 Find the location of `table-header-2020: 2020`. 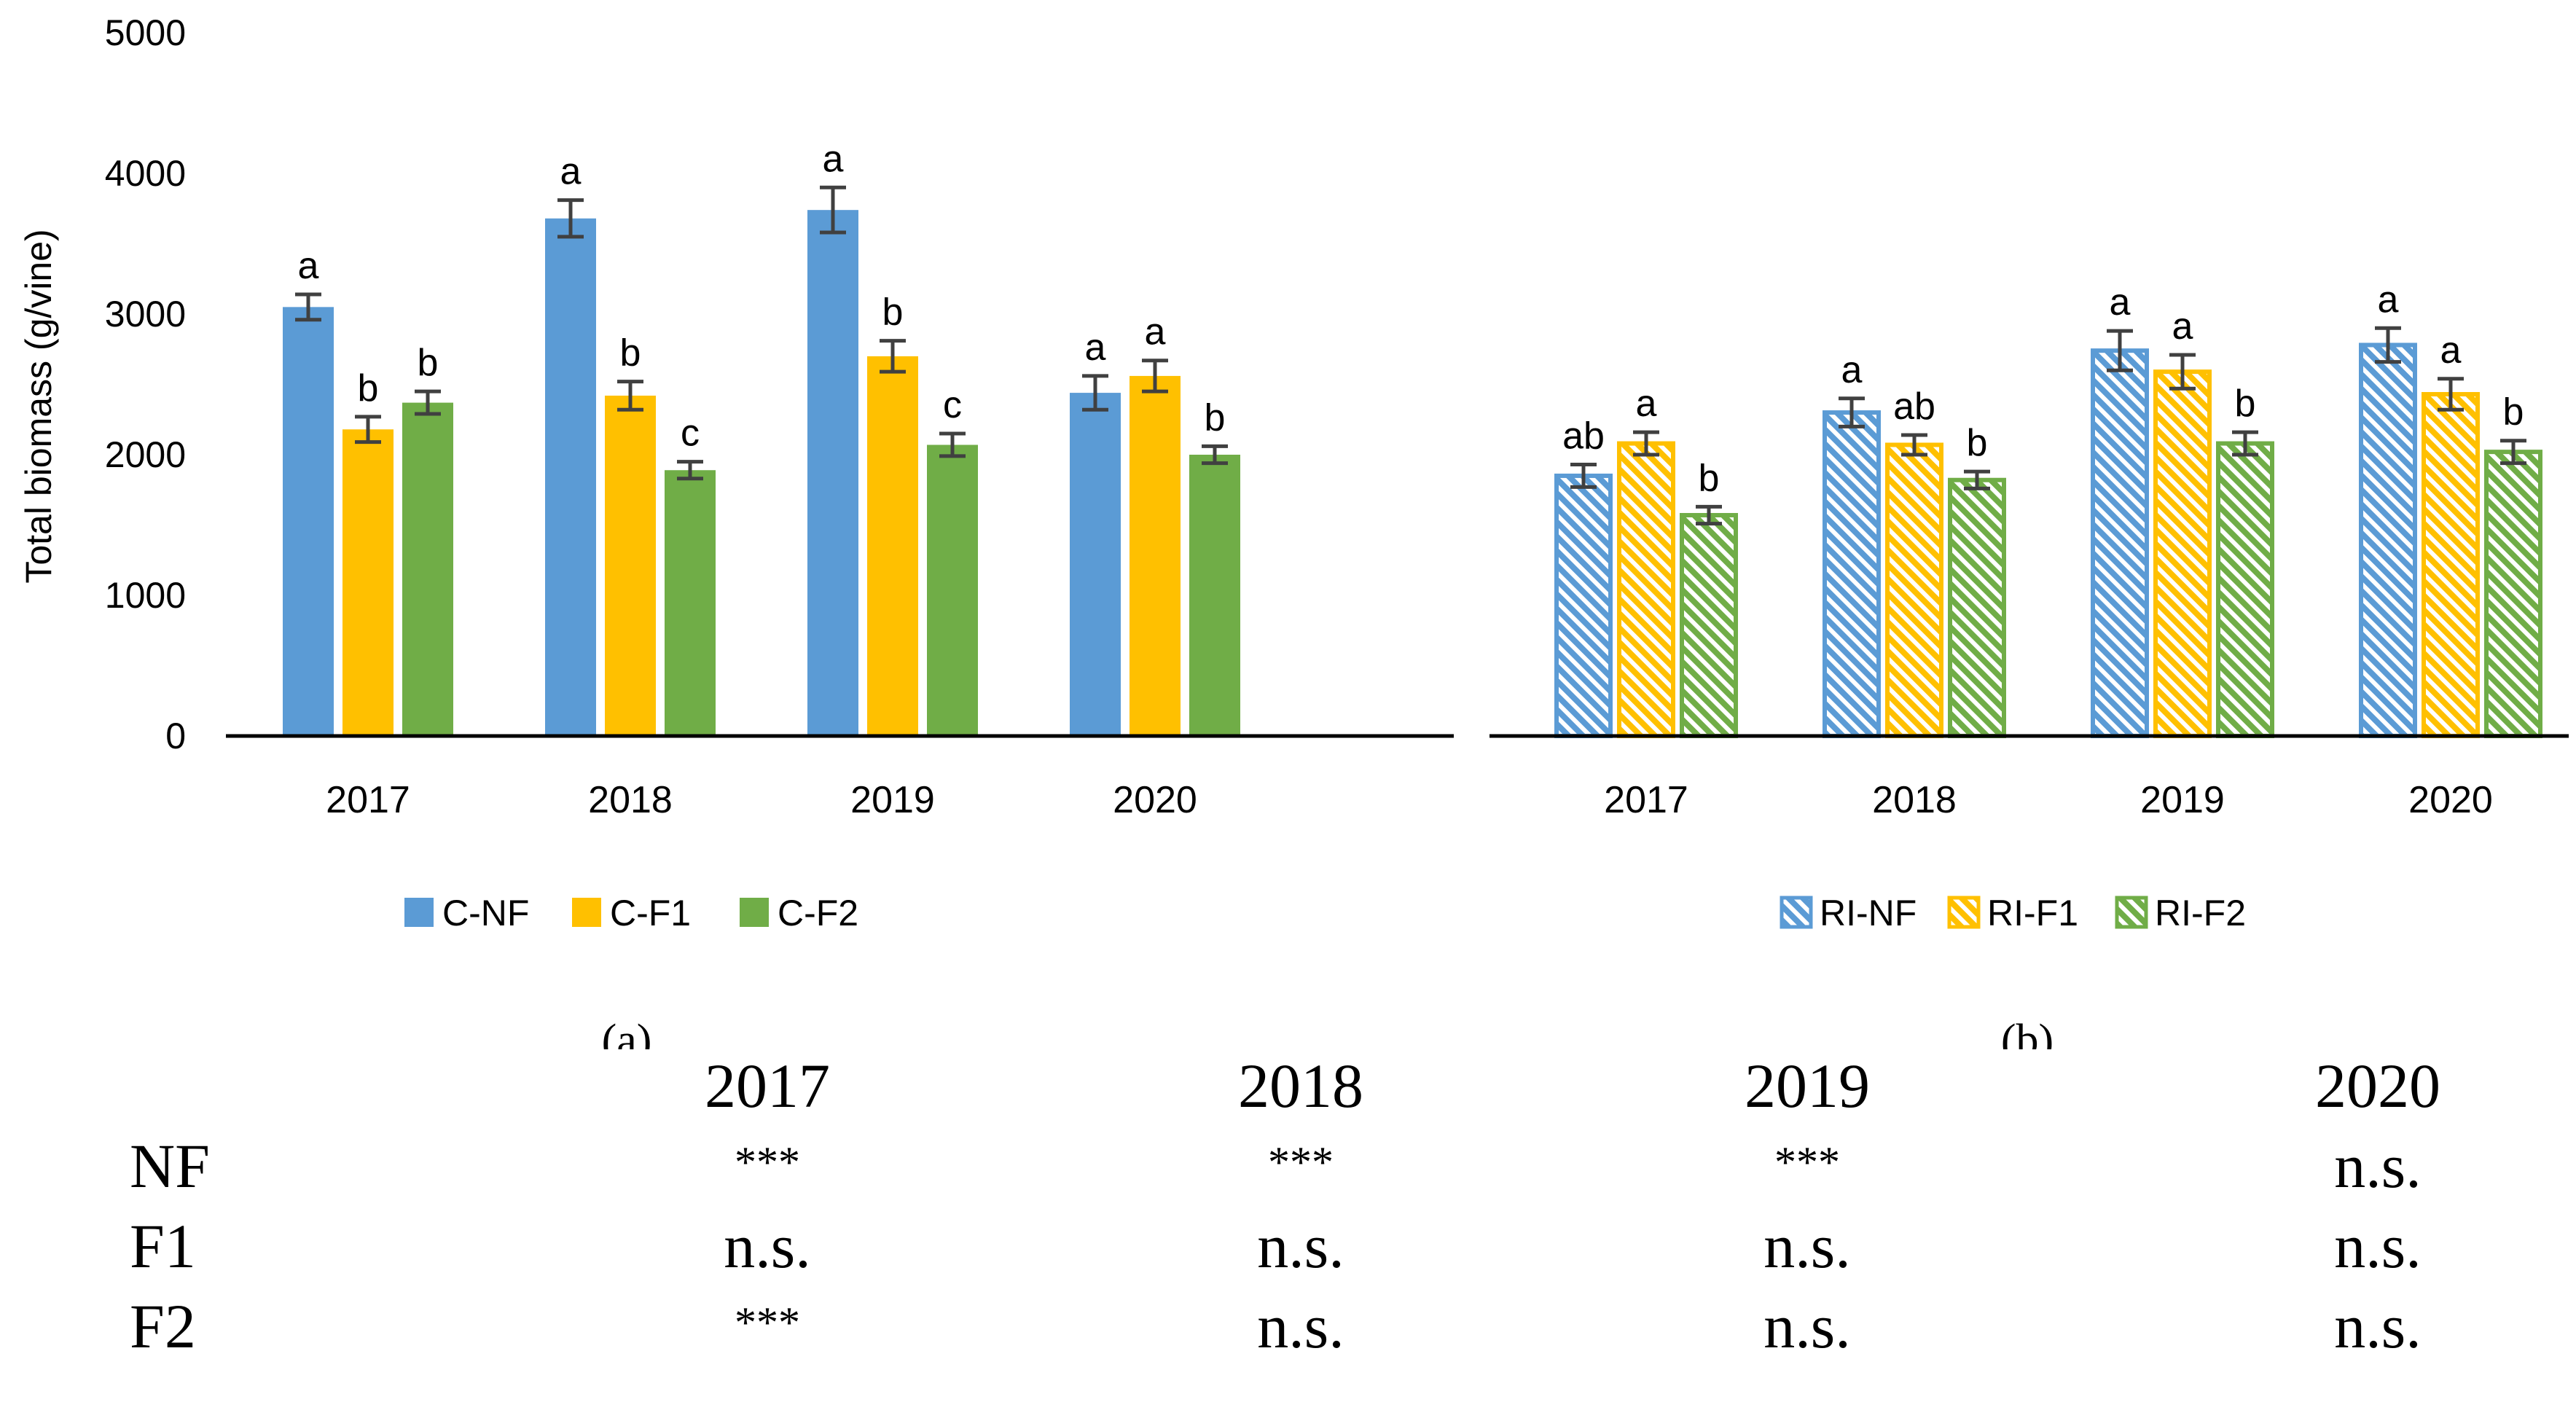

table-header-2020: 2020 is located at coordinates (2377, 1086).